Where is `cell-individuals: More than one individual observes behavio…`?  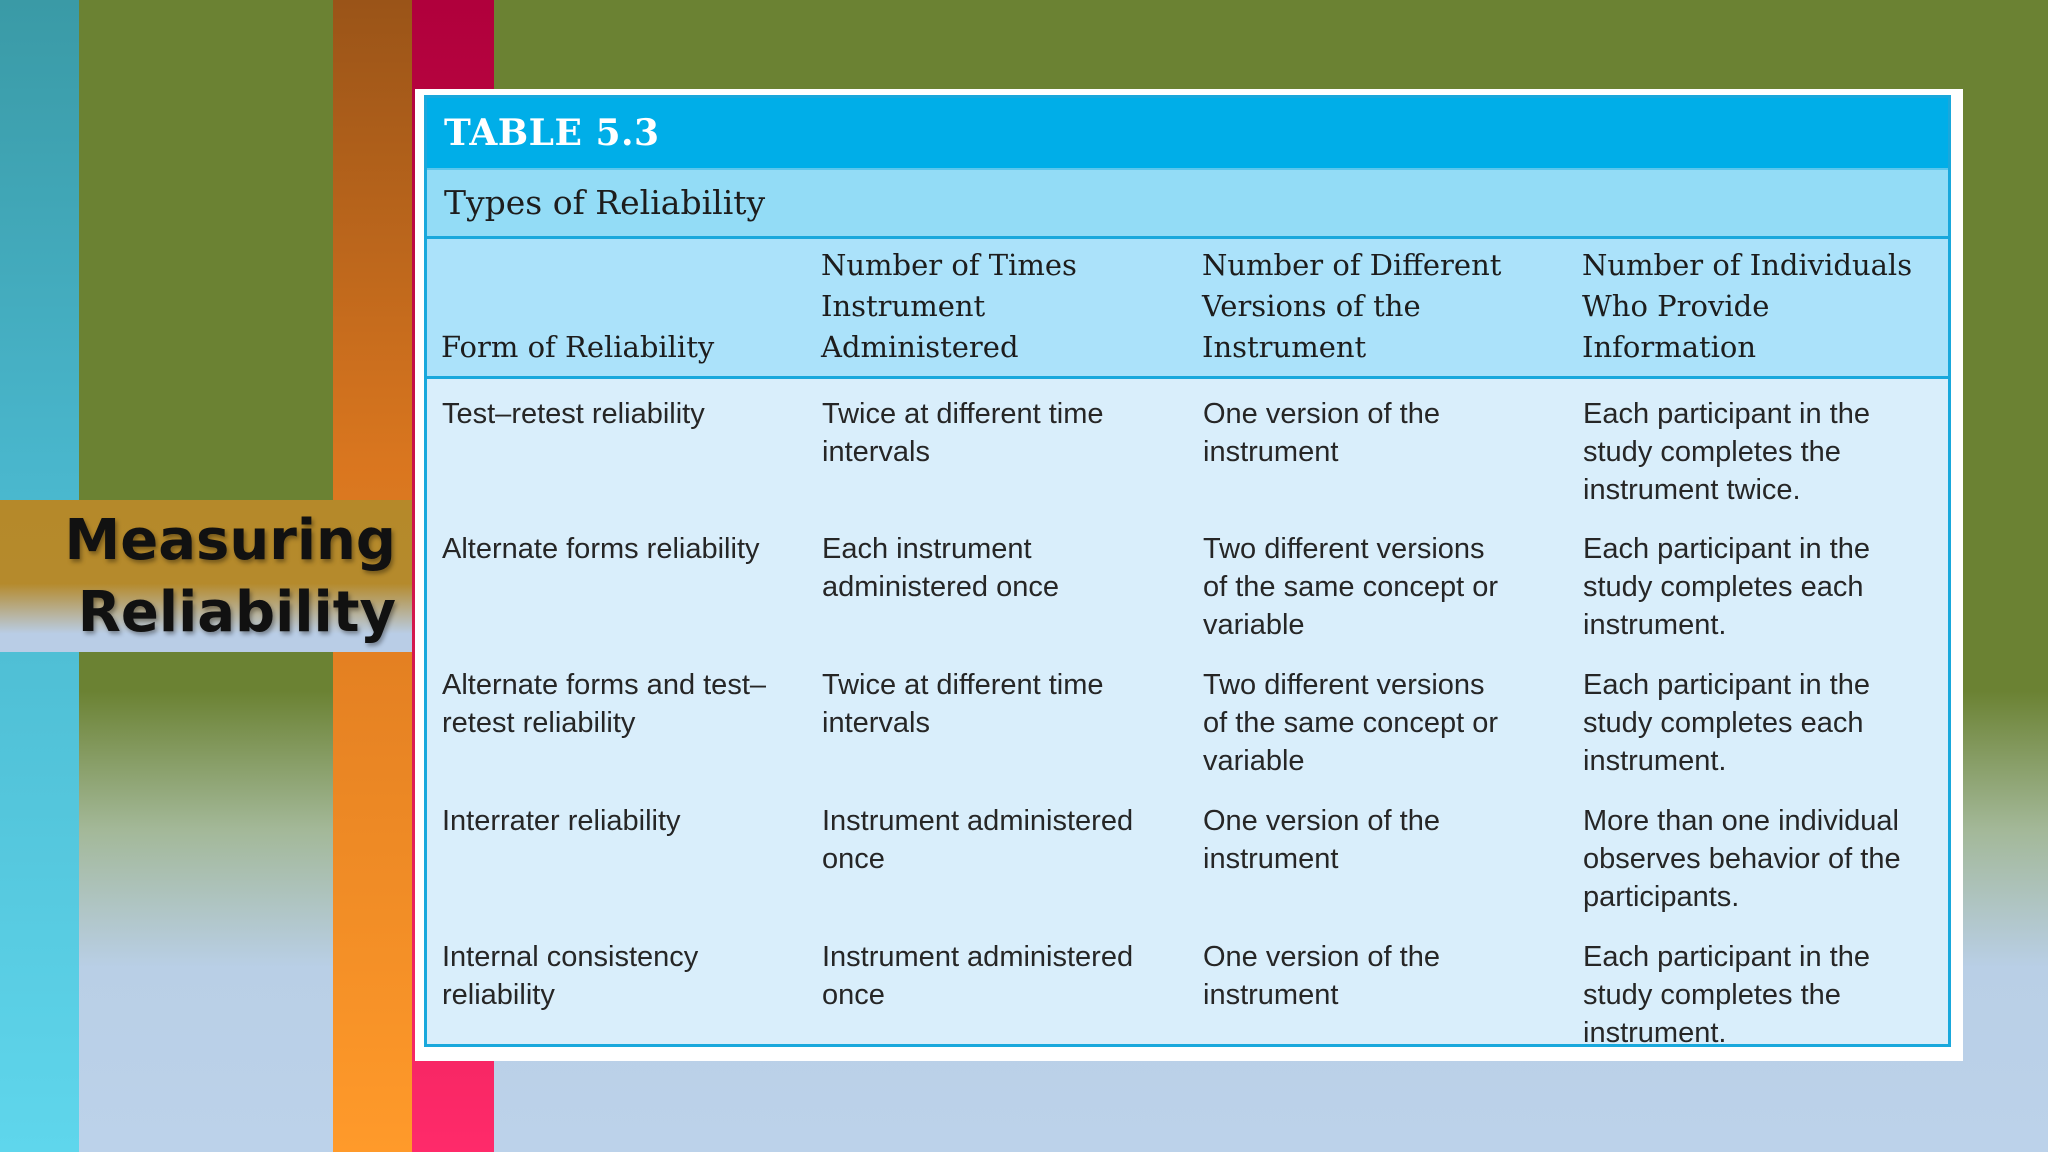 cell-individuals: More than one individual observes behavio… is located at coordinates (1758, 870).